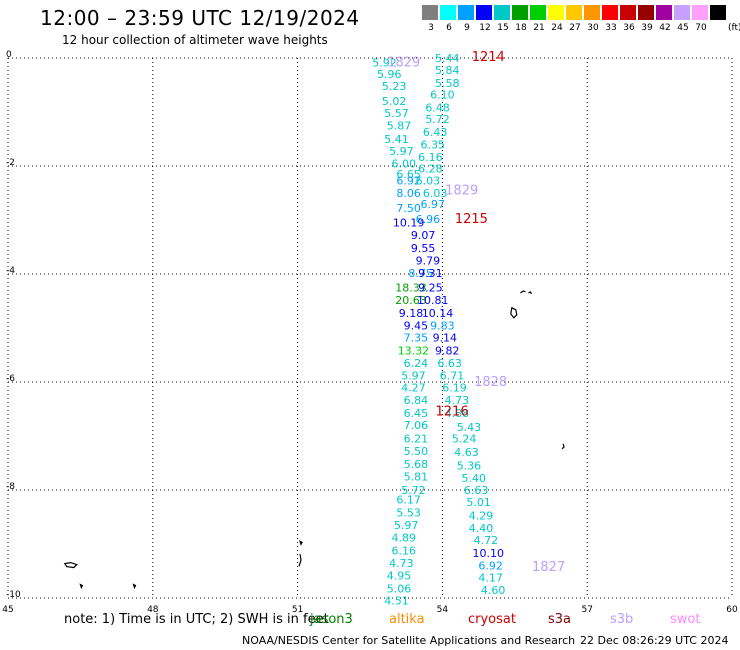 This screenshot has height=650, width=740. What do you see at coordinates (430, 169) in the screenshot?
I see `wave-height-value: 6.28` at bounding box center [430, 169].